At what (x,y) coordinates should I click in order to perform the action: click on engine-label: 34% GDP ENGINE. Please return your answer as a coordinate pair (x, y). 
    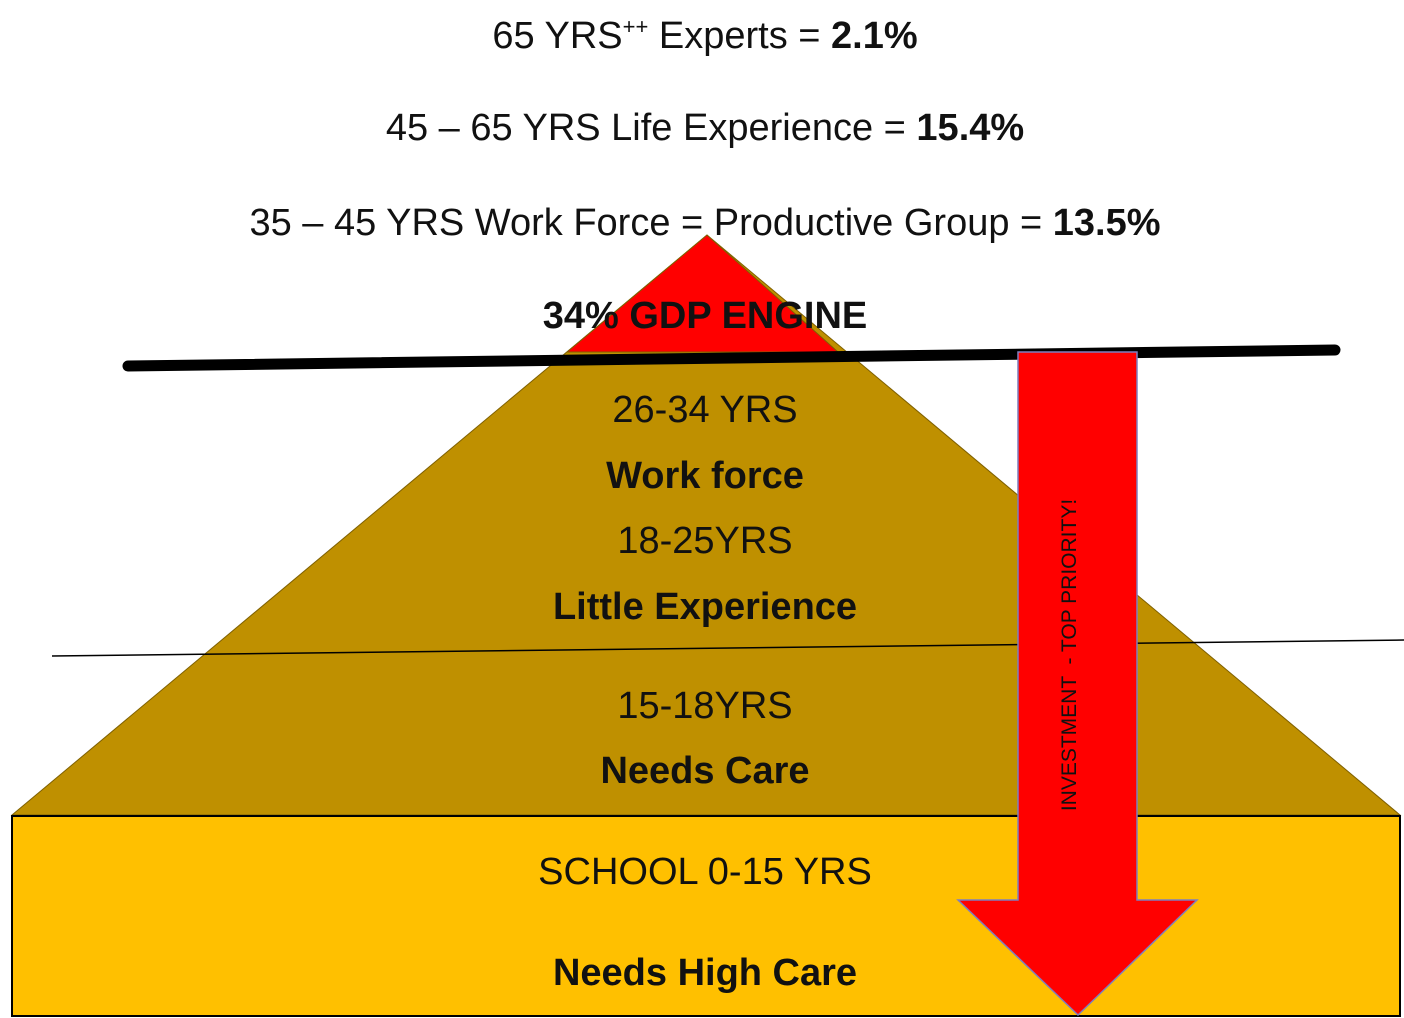
    Looking at the image, I should click on (705, 316).